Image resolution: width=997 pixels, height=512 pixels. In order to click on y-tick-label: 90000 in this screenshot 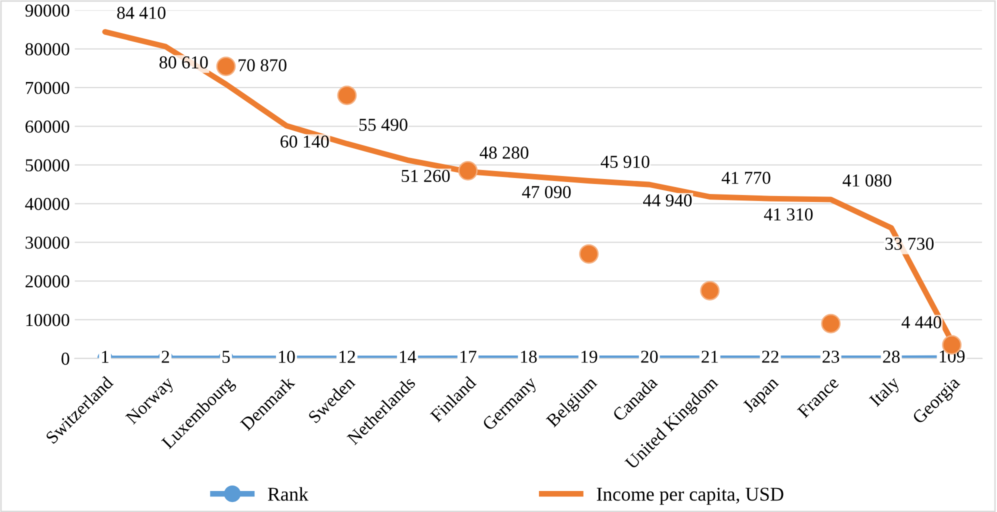, I will do `click(47, 10)`.